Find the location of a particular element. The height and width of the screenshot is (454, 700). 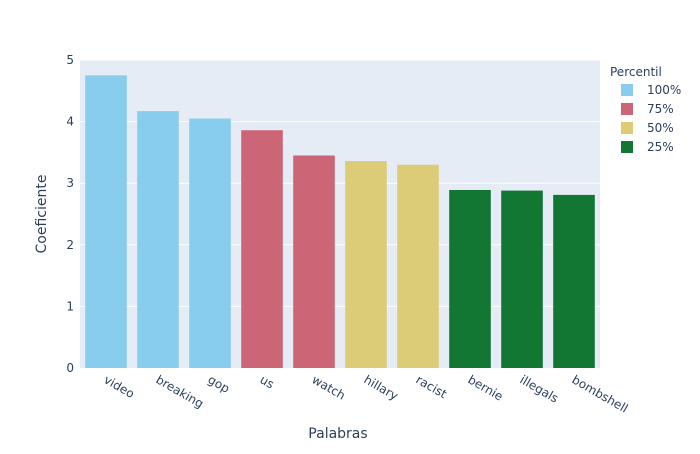

bar-illegals is located at coordinates (522, 279).